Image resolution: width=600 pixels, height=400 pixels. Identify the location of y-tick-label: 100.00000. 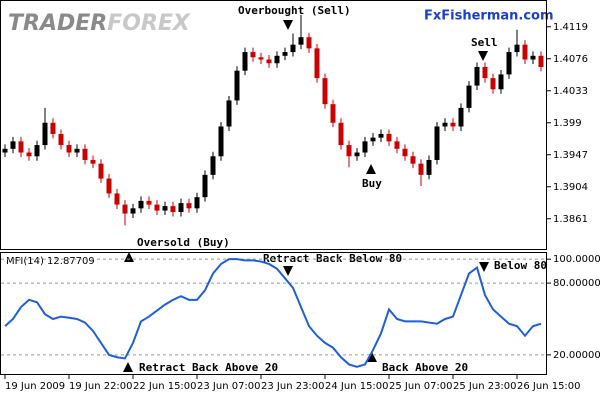
(576, 259).